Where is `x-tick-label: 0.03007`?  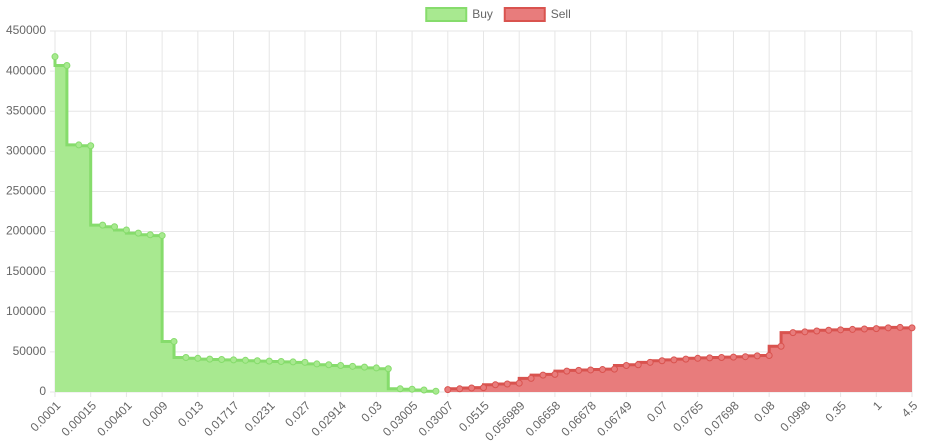
x-tick-label: 0.03007 is located at coordinates (436, 418).